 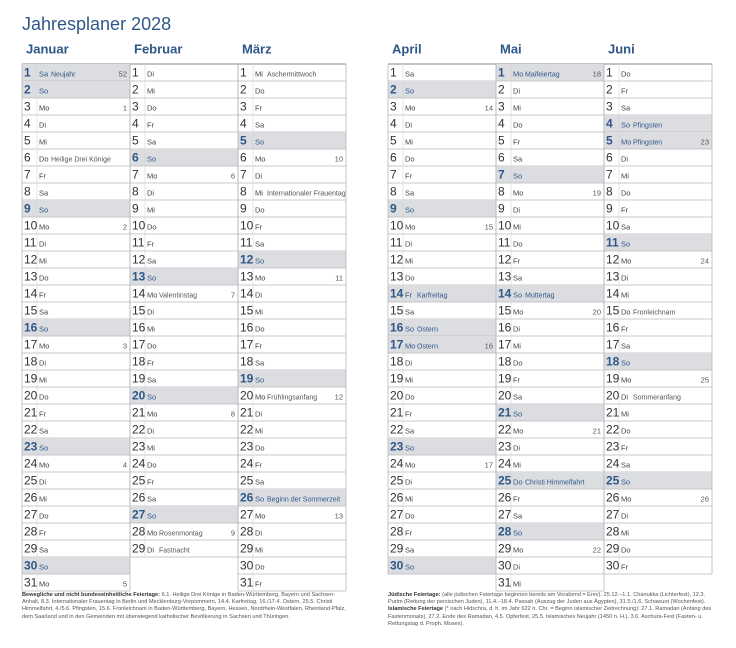 I want to click on week-number: 22, so click(x=597, y=549).